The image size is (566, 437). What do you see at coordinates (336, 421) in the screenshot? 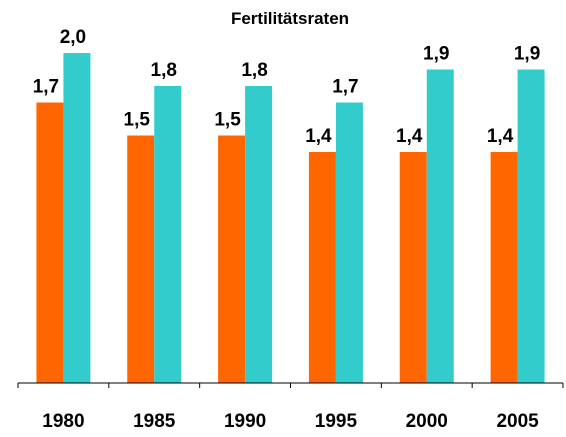
I see `x-tick-label: 1995` at bounding box center [336, 421].